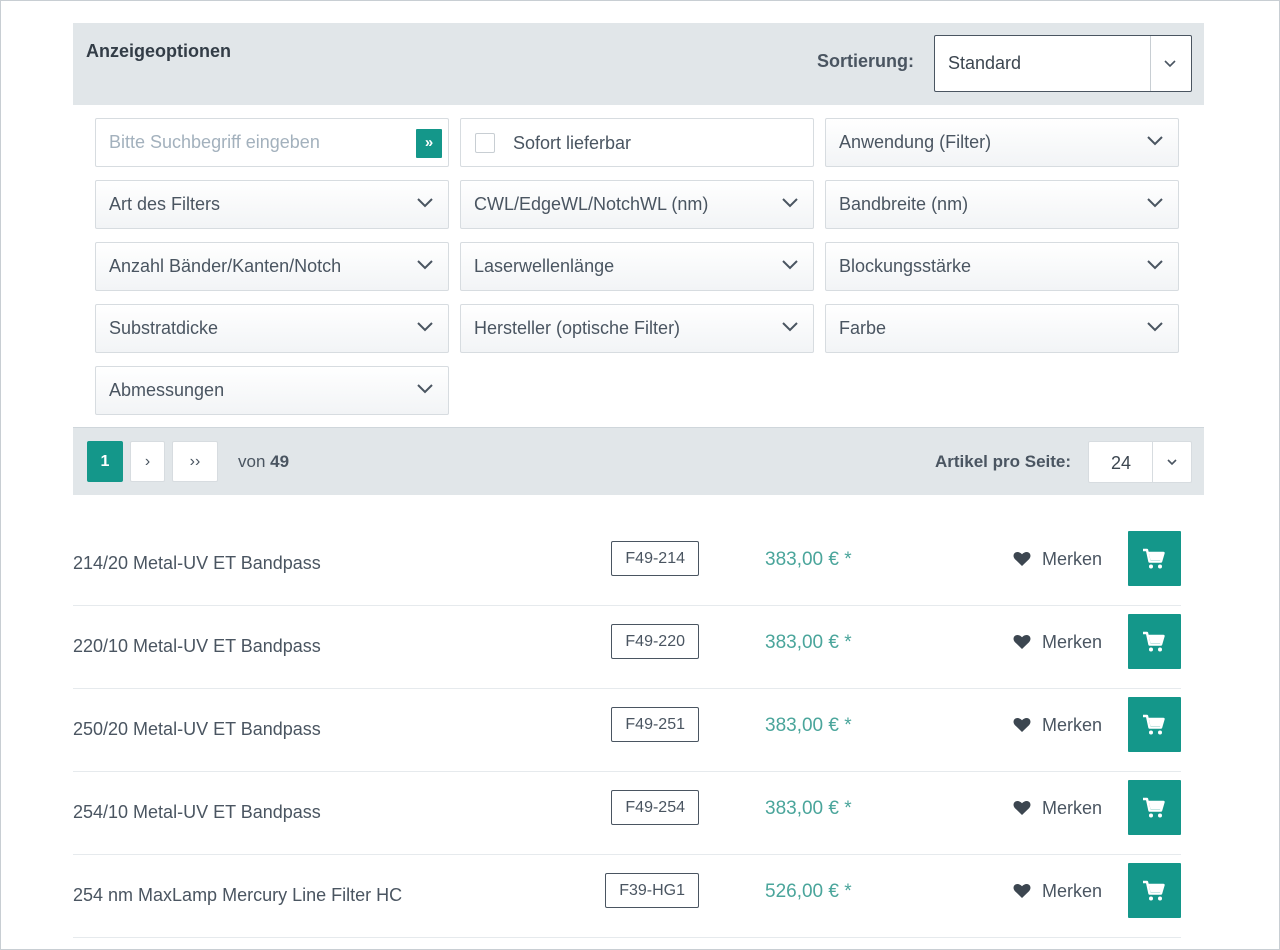  I want to click on pagination-bar: 1 › ›› von 49 Artikel pro Seite: 24, so click(638, 461).